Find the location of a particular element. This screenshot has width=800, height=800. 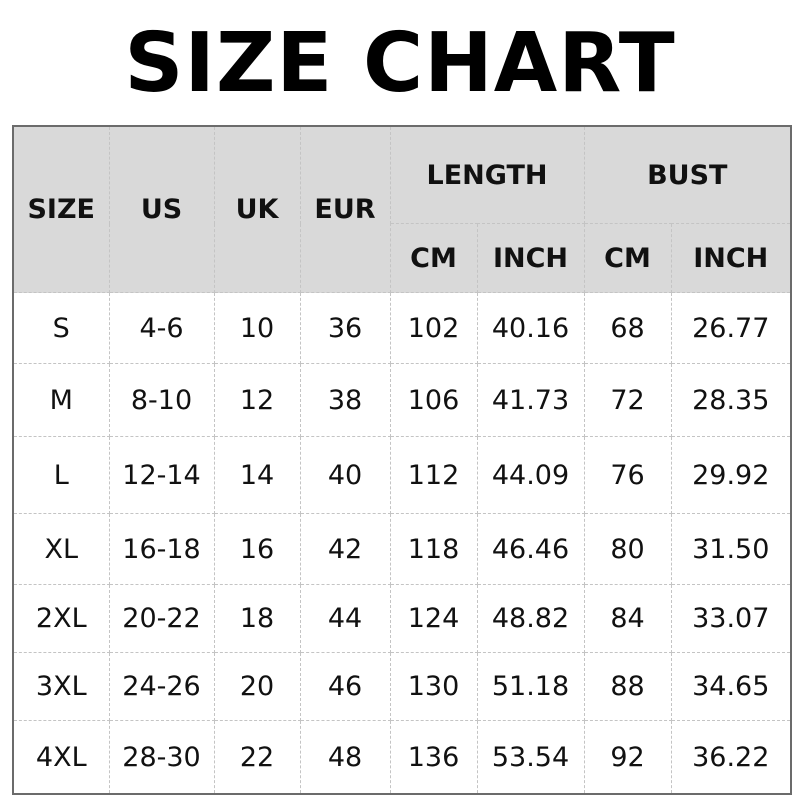

cell-us: 4-6 is located at coordinates (161, 328).